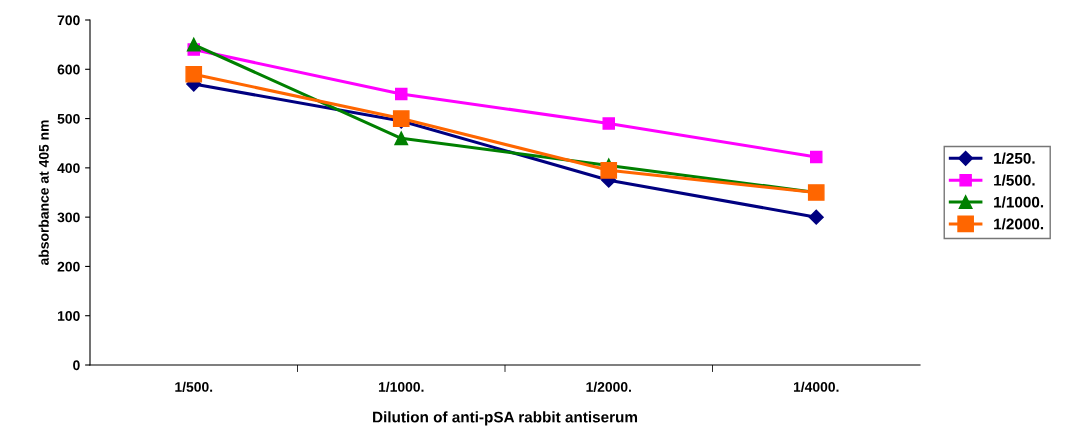 This screenshot has width=1080, height=438. I want to click on y-tick-label: 600, so click(68, 69).